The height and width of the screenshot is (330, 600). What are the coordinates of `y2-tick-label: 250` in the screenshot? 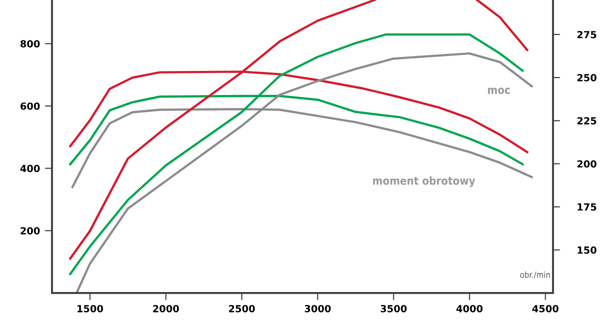 It's located at (586, 78).